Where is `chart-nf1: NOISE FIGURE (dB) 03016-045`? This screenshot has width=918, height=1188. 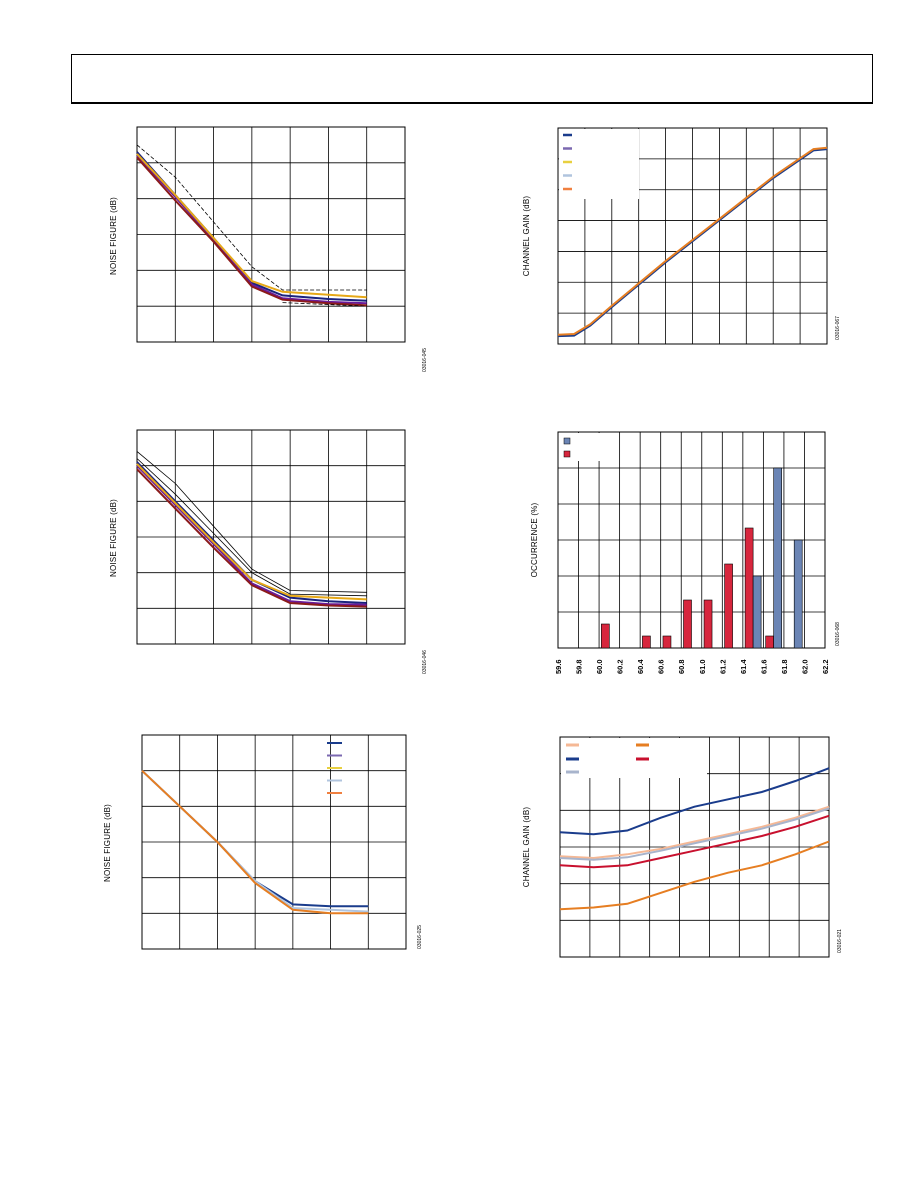
chart-nf1: NOISE FIGURE (dB) 03016-045 is located at coordinates (268, 249).